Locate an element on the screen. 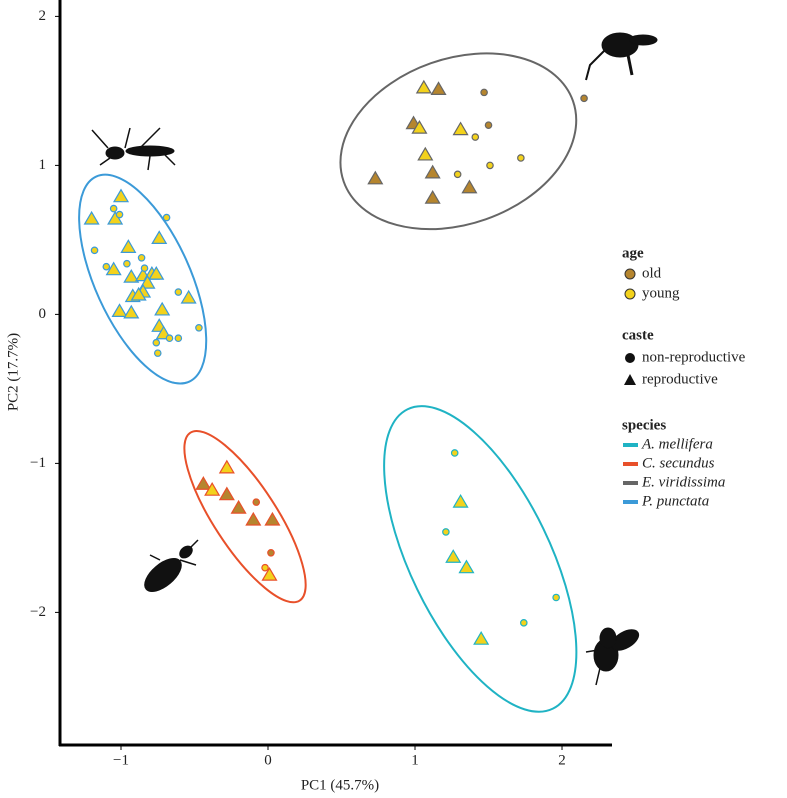 Image resolution: width=787 pixels, height=798 pixels. legend-label: reproductive is located at coordinates (680, 379).